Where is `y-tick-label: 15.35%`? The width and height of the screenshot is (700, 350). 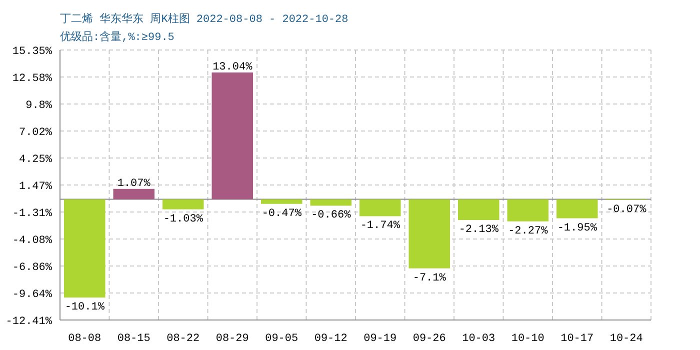 y-tick-label: 15.35% is located at coordinates (32, 52).